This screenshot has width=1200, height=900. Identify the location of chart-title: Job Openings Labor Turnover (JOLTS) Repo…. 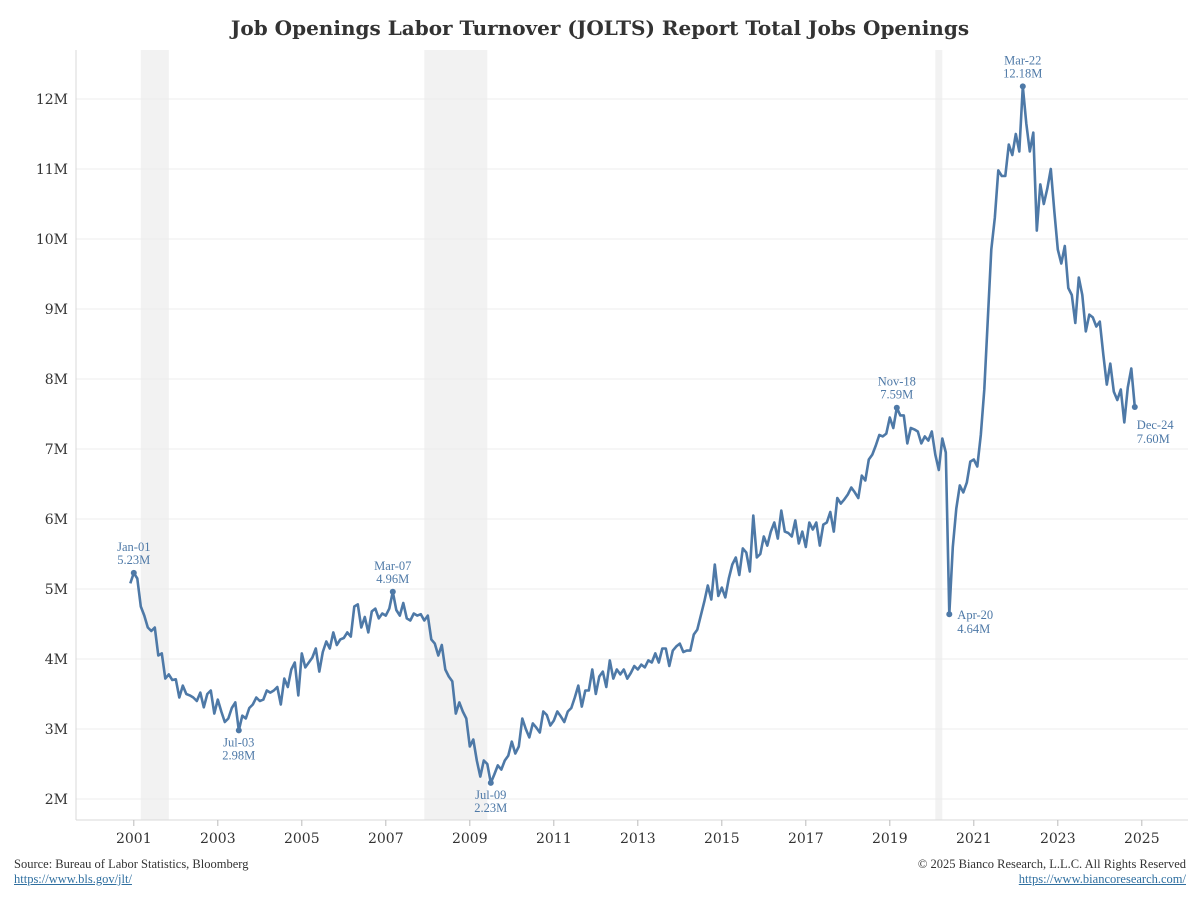
(600, 28).